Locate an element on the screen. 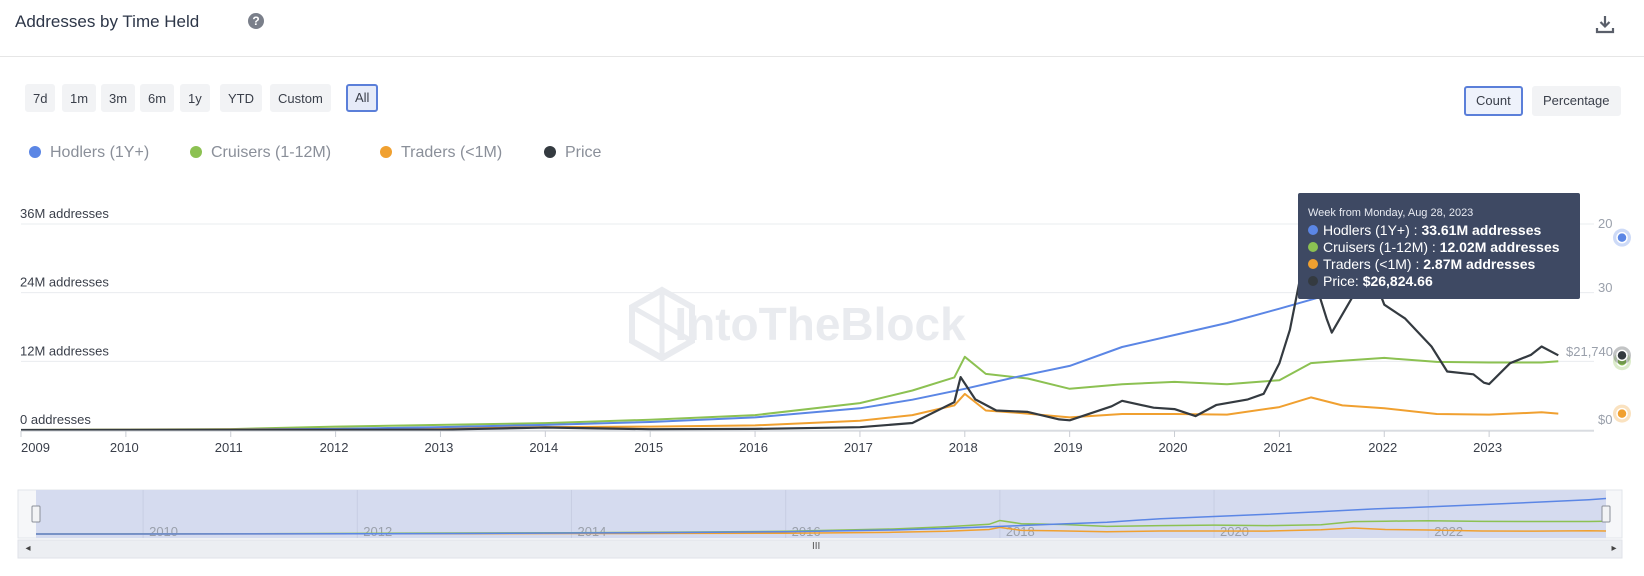 The height and width of the screenshot is (576, 1644). navigator-label: 2014 is located at coordinates (591, 531).